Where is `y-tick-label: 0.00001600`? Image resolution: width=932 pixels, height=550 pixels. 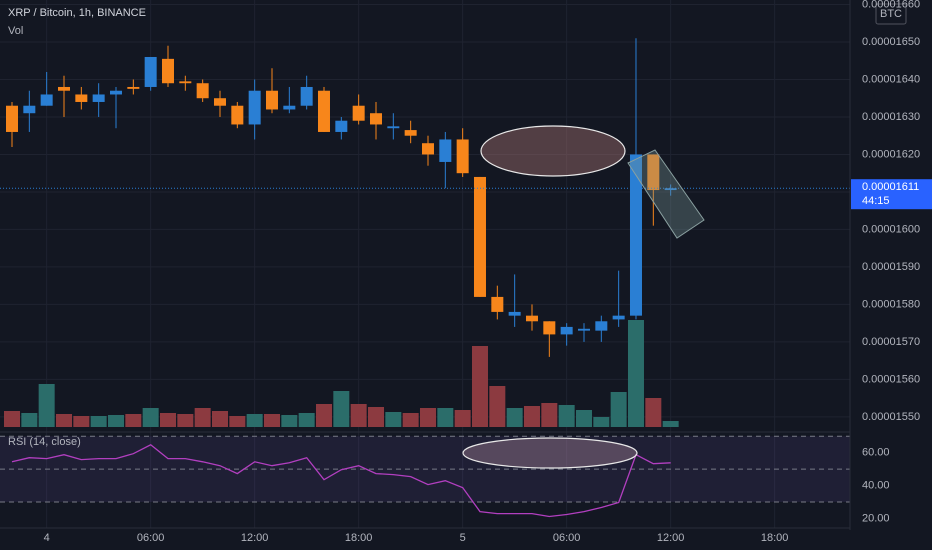 y-tick-label: 0.00001600 is located at coordinates (891, 229).